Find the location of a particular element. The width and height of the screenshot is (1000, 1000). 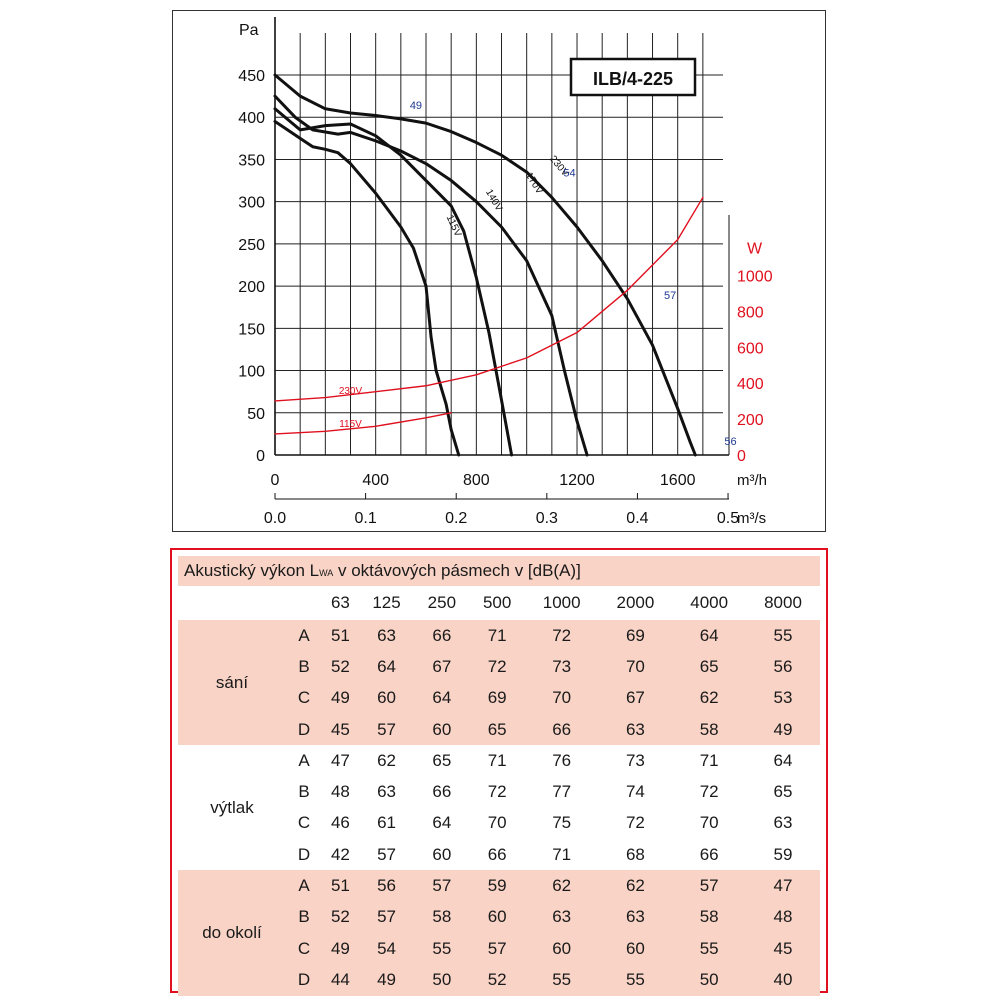

band-header: 125 is located at coordinates (386, 603).